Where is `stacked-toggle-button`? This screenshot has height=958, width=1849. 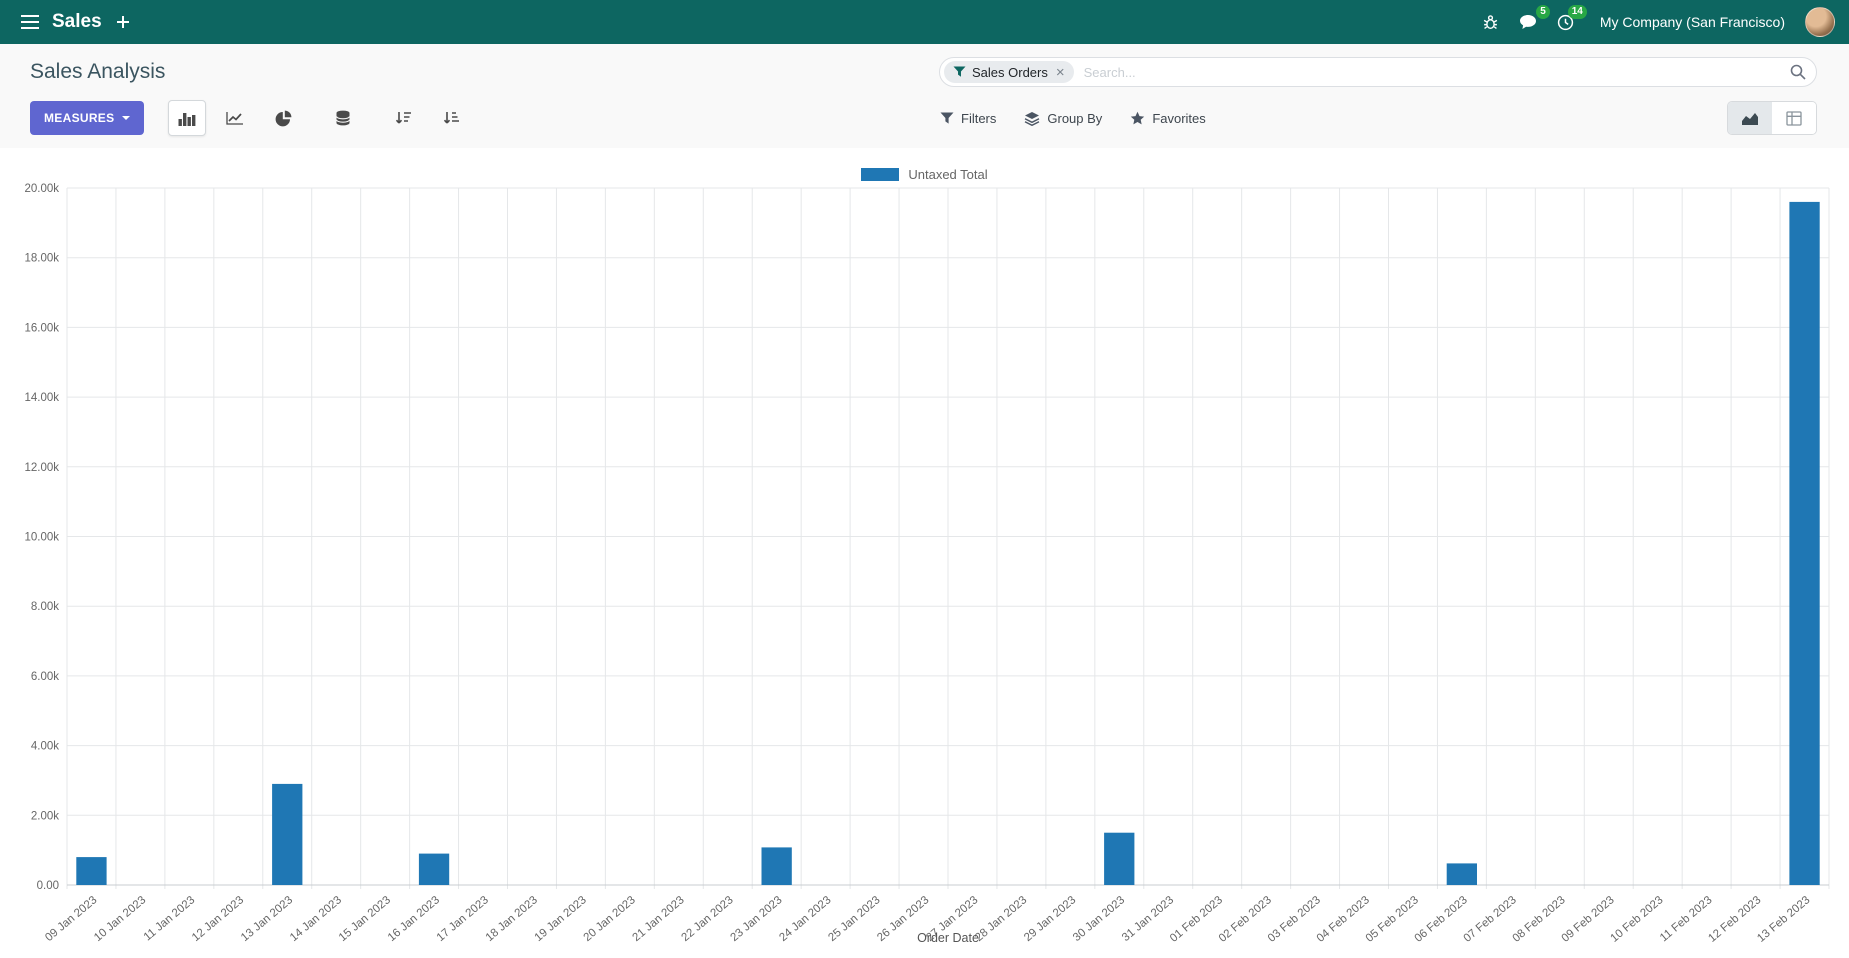 stacked-toggle-button is located at coordinates (343, 118).